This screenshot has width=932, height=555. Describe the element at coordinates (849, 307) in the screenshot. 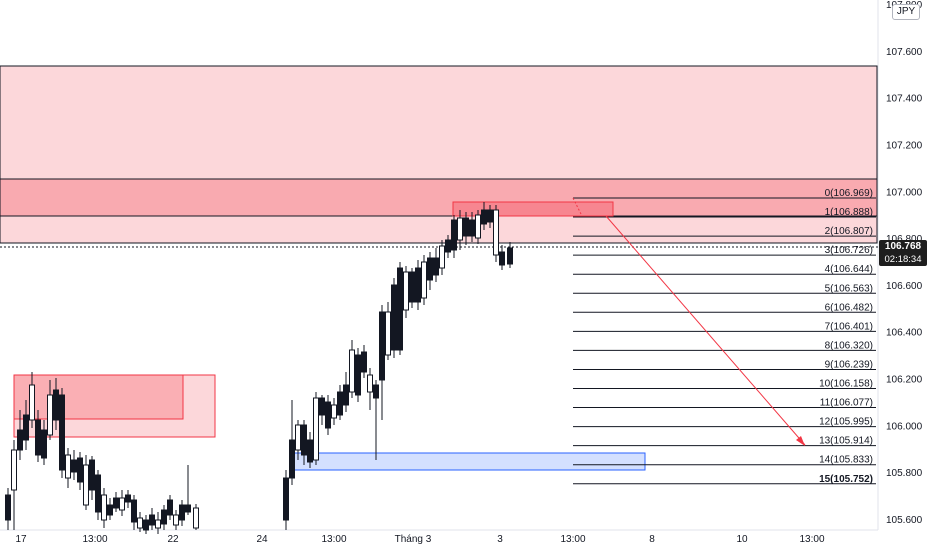

I see `fib-level-label: 6(106.482)` at that location.